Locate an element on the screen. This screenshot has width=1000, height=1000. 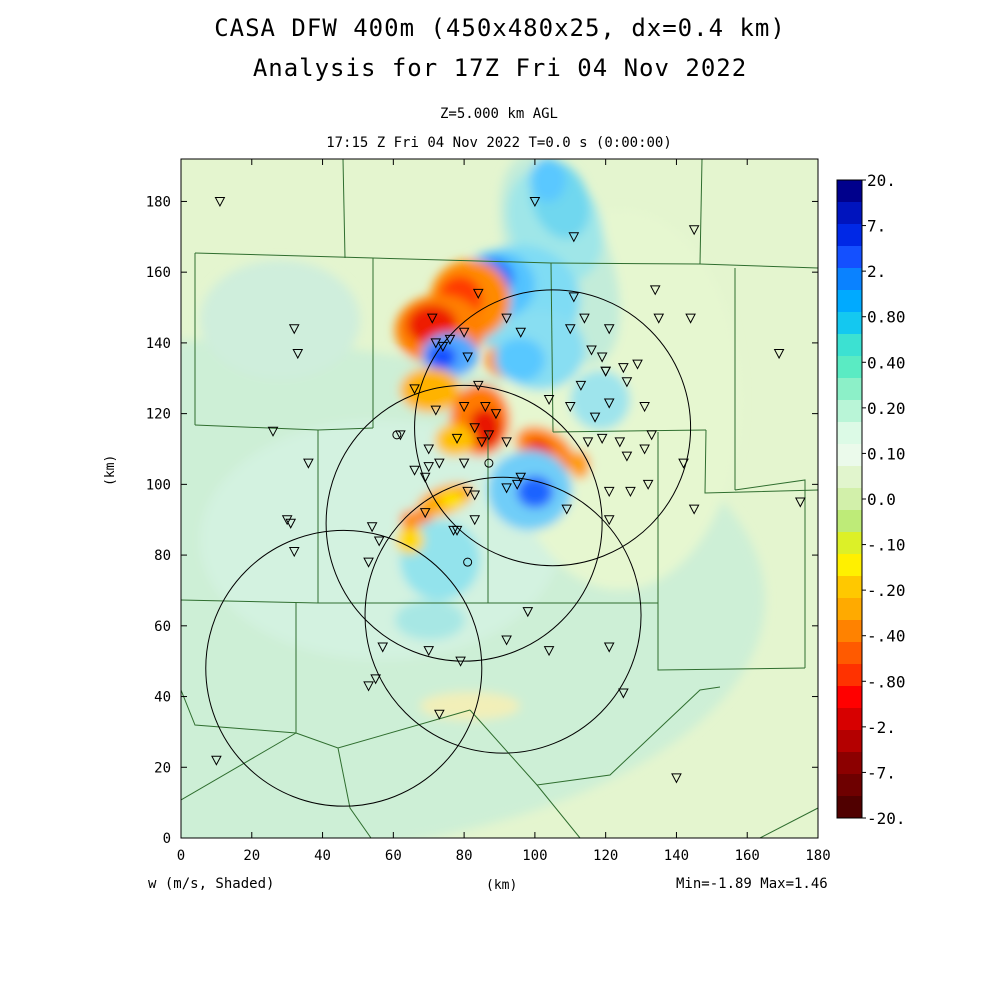
colorbar-label: -.20 is located at coordinates (886, 590).